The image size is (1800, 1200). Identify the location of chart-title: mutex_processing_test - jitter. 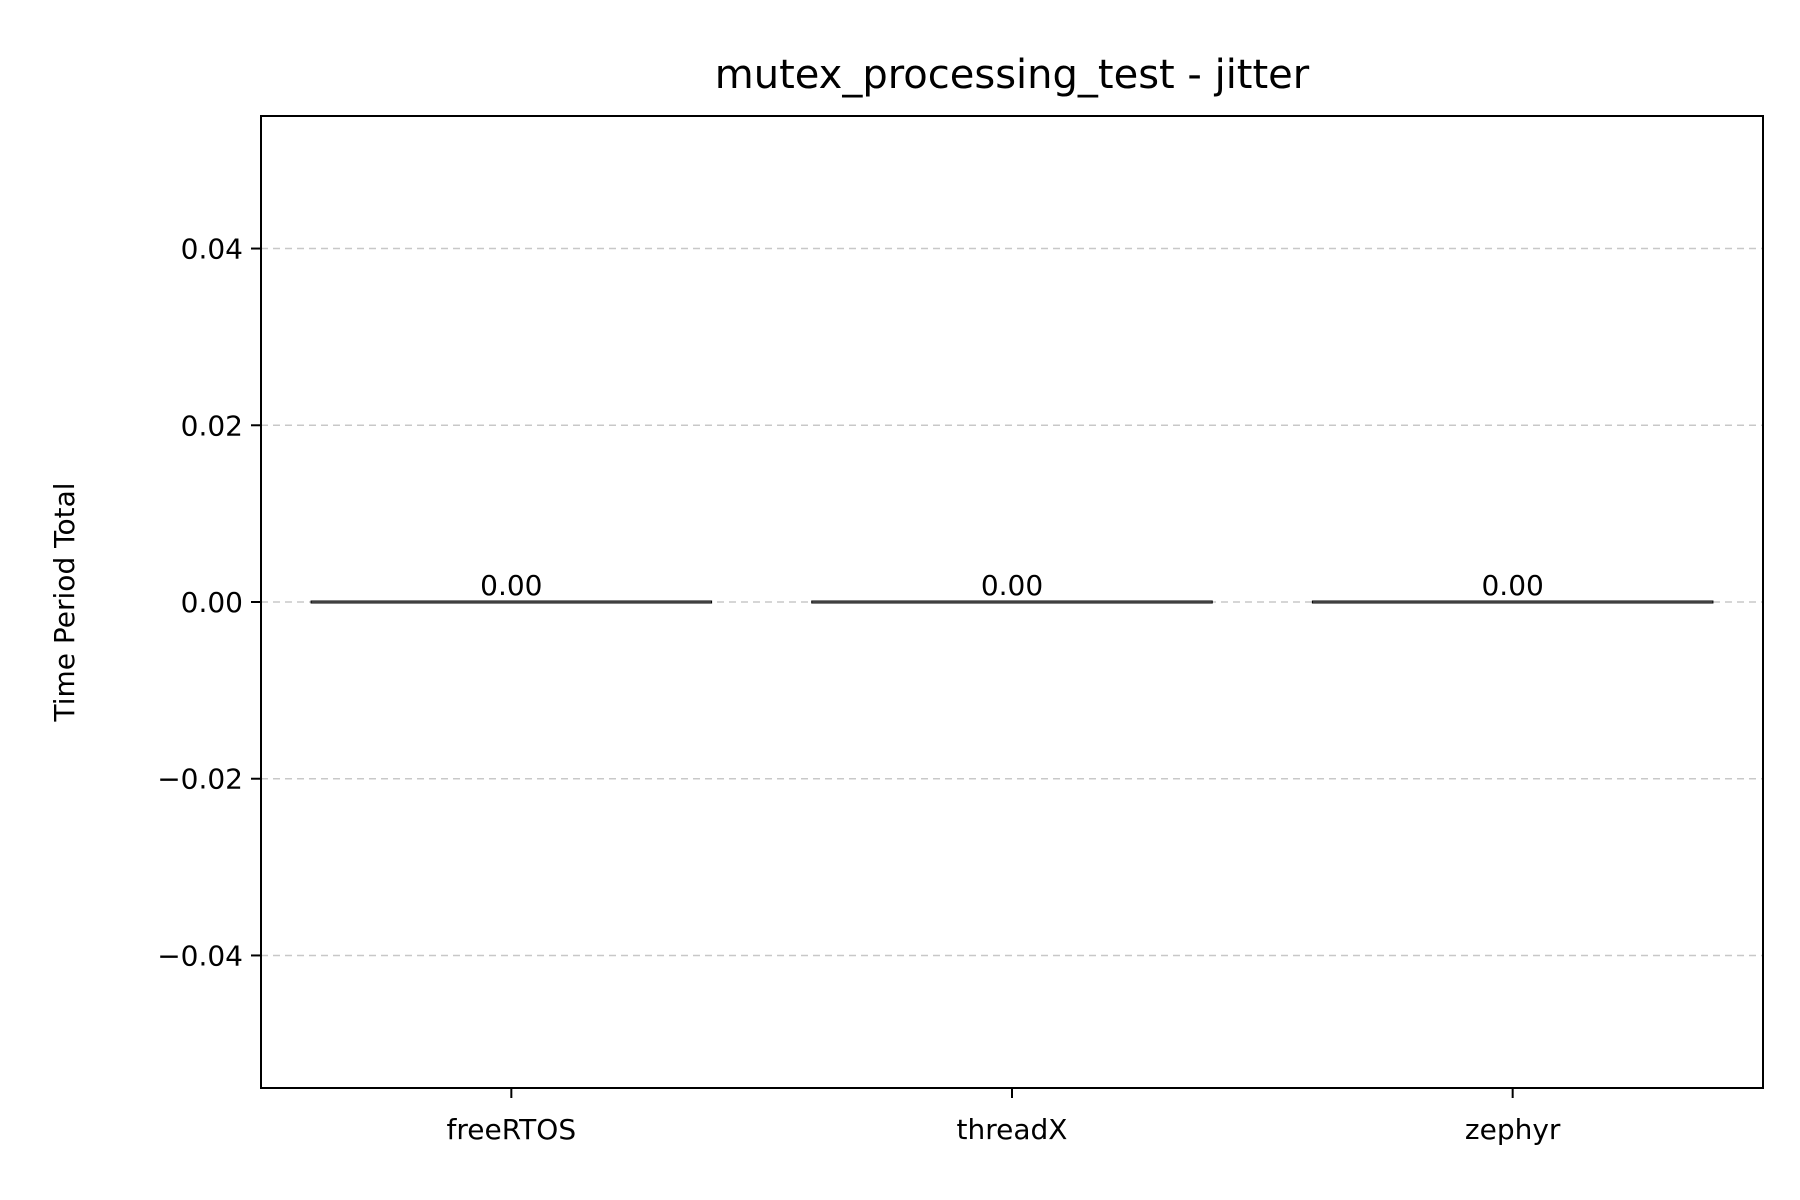
(1012, 75).